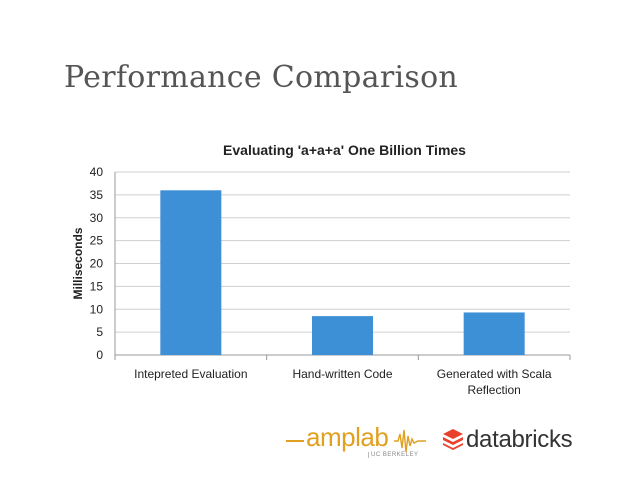 The image size is (638, 493). What do you see at coordinates (97, 309) in the screenshot?
I see `y-tick-label: 10` at bounding box center [97, 309].